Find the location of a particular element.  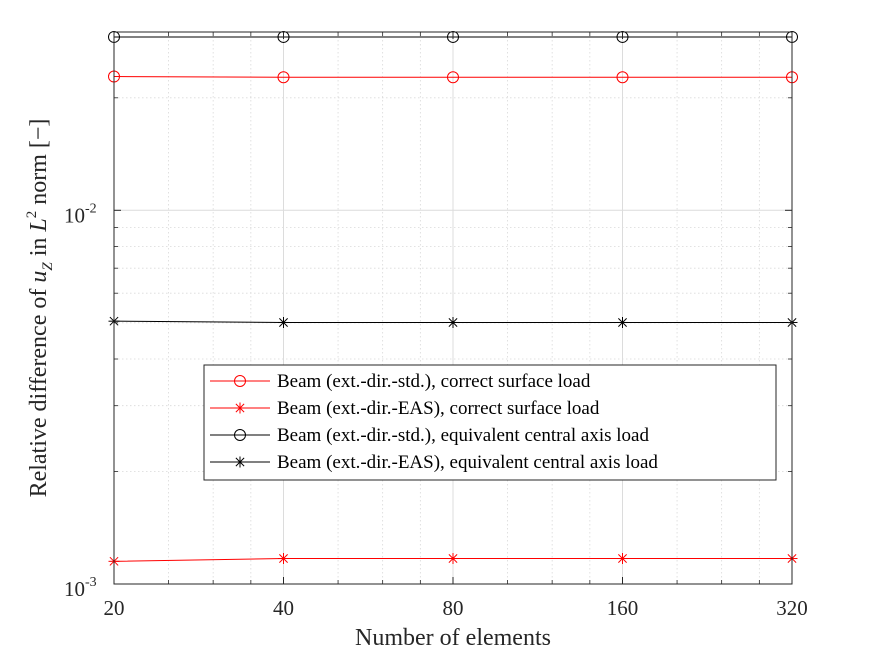

y-label-norm: L is located at coordinates (39, 225).